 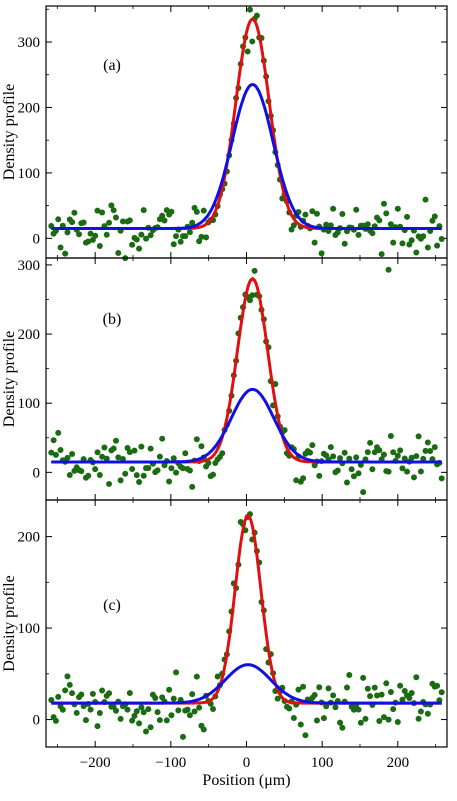 What do you see at coordinates (29, 174) in the screenshot?
I see `y-tick-label: 100` at bounding box center [29, 174].